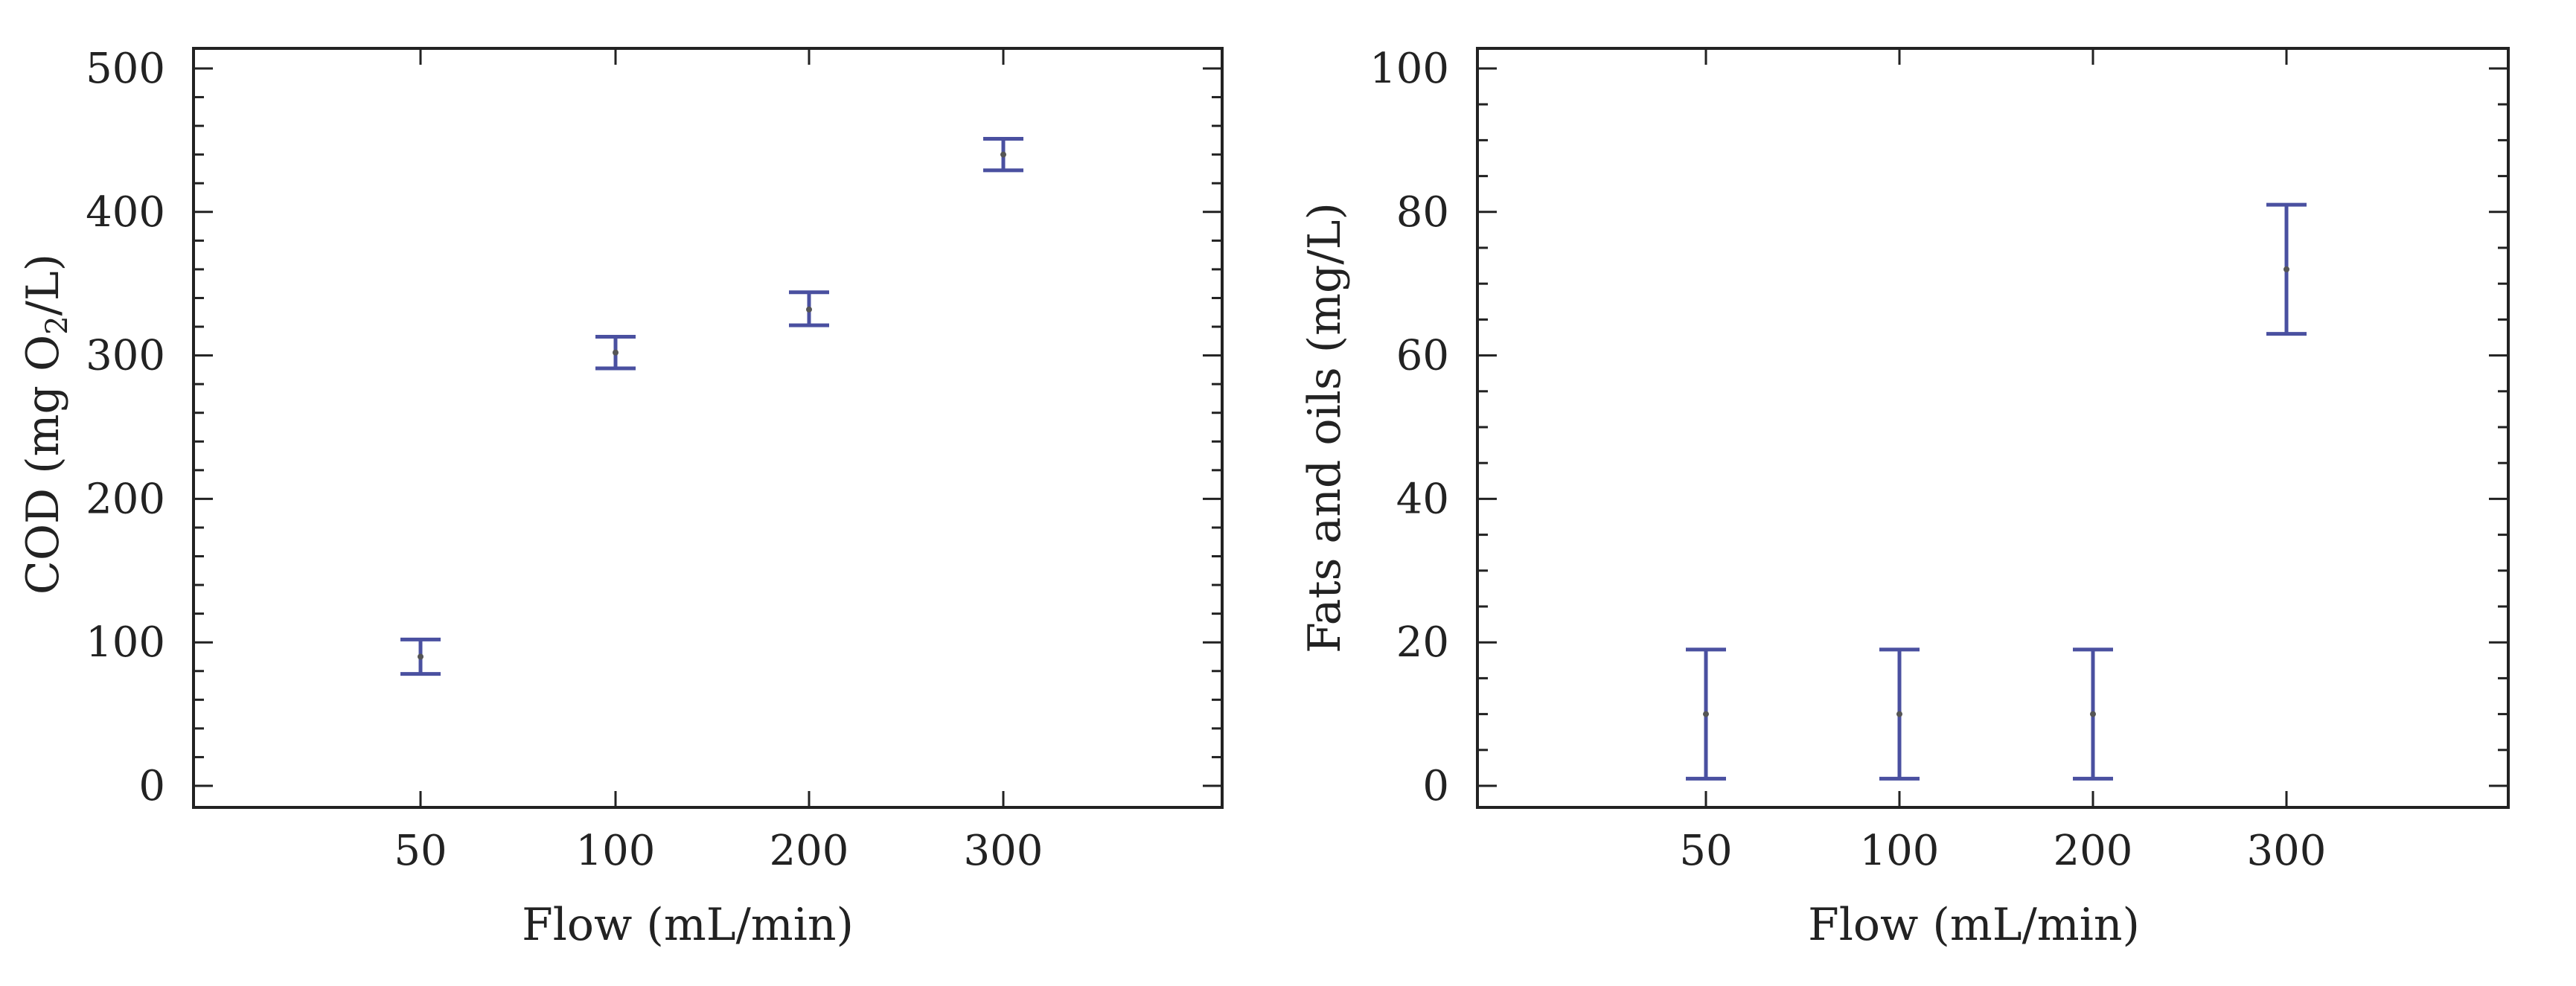 The height and width of the screenshot is (986, 2576). Describe the element at coordinates (125, 213) in the screenshot. I see `cod-y-tick-label: 400` at that location.